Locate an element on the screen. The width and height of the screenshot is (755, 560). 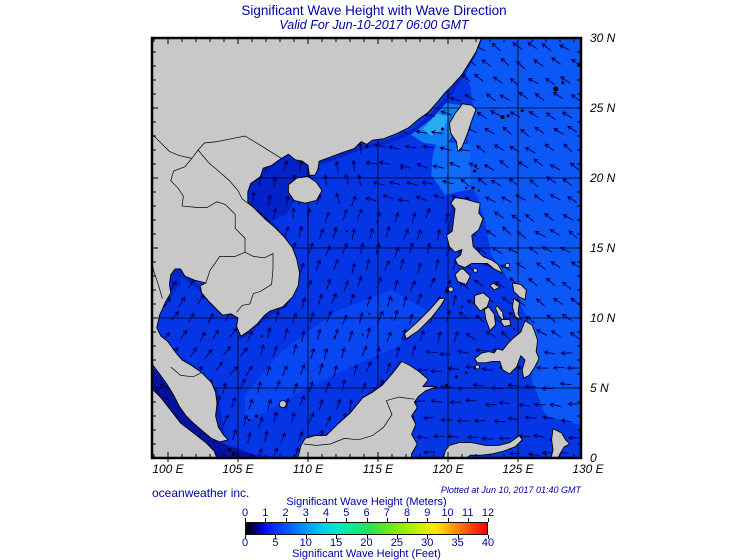
lon-tick-label: 110 E is located at coordinates (308, 469).